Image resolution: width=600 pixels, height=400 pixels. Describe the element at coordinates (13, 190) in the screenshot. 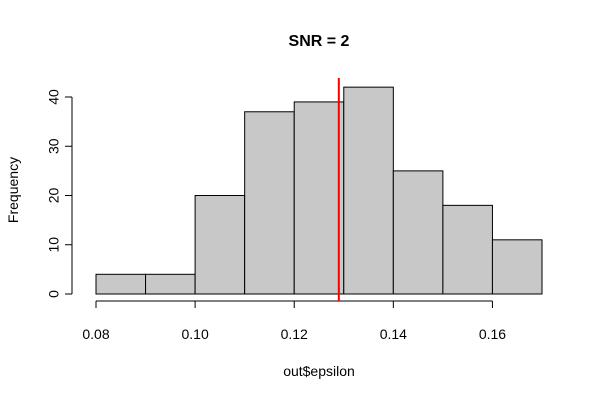

I see `y-axis-label: Frequency` at that location.